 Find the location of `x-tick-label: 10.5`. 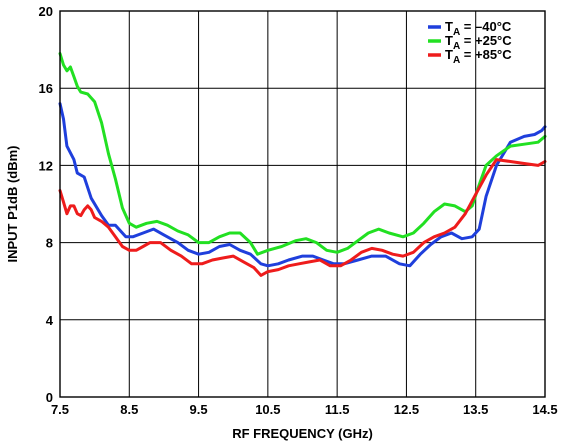

x-tick-label: 10.5 is located at coordinates (267, 409).